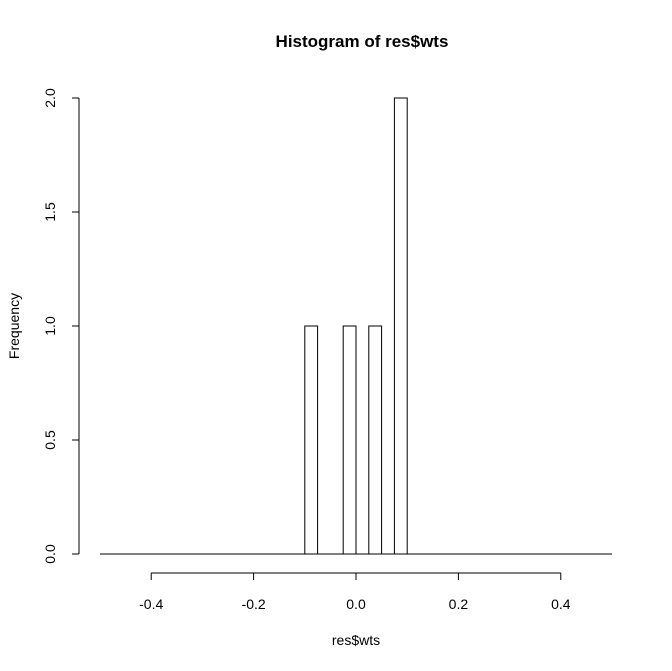  I want to click on x-tick-label-0: -0.4, so click(151, 604).